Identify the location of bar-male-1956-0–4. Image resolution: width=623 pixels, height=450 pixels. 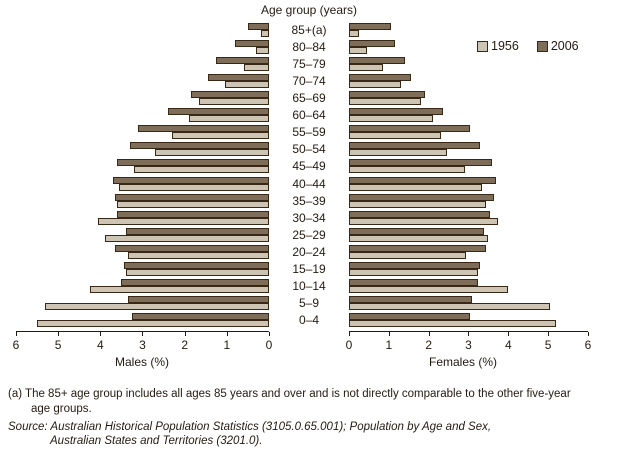
(153, 324).